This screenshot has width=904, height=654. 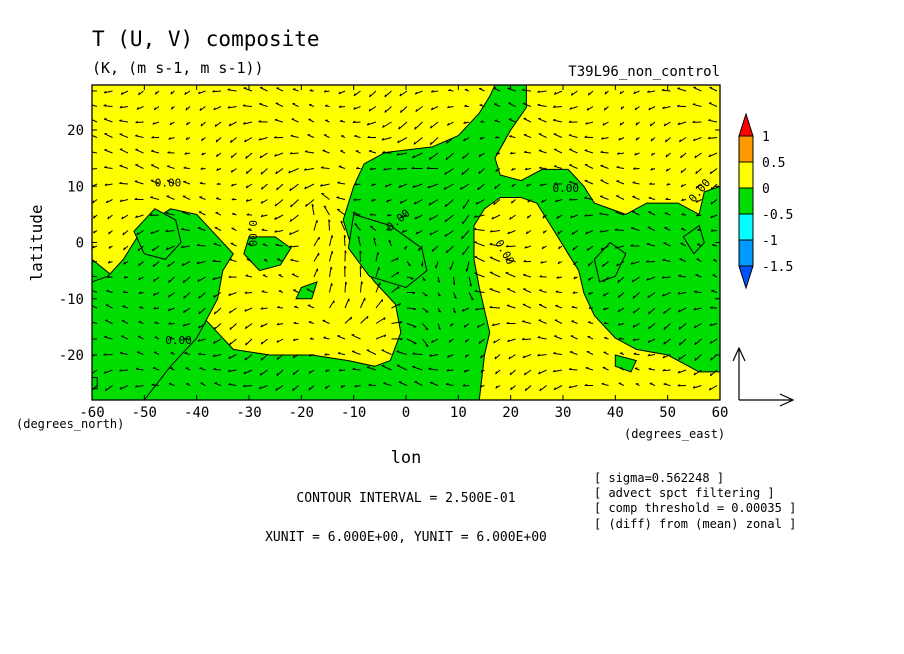 What do you see at coordinates (615, 413) in the screenshot?
I see `x-tick-label: 40` at bounding box center [615, 413].